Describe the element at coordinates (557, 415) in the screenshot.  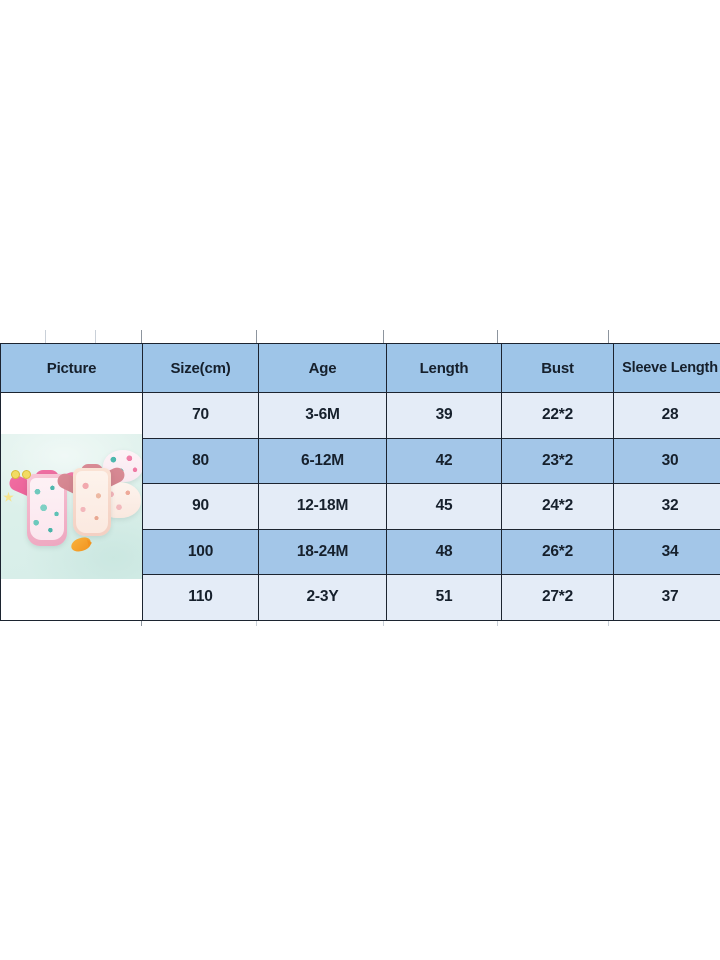
I see `cell-bust: 22*2` at that location.